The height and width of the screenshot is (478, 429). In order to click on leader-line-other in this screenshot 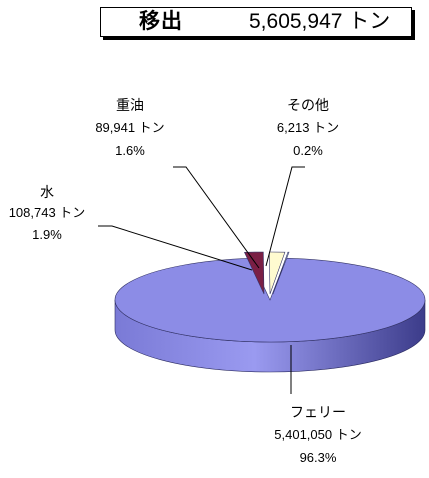, I will do `click(285, 216)`.